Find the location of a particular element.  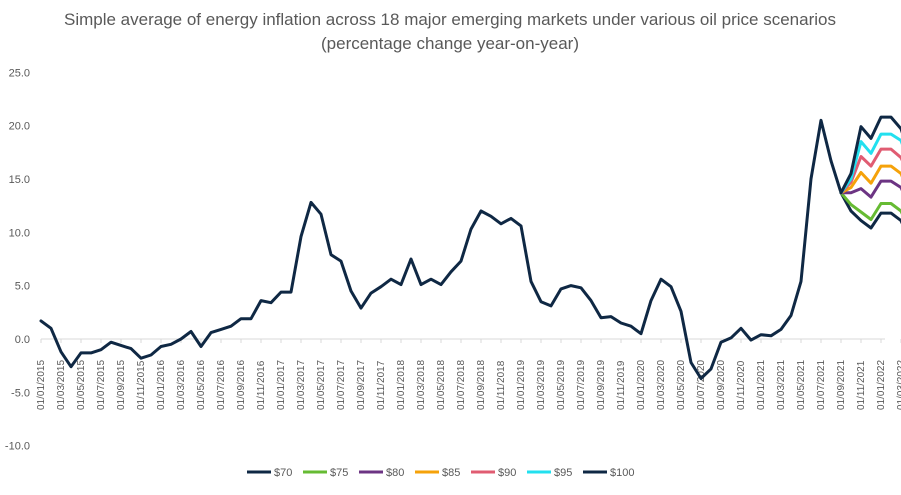

x-tick-label: 01/11/2019 is located at coordinates (621, 385).